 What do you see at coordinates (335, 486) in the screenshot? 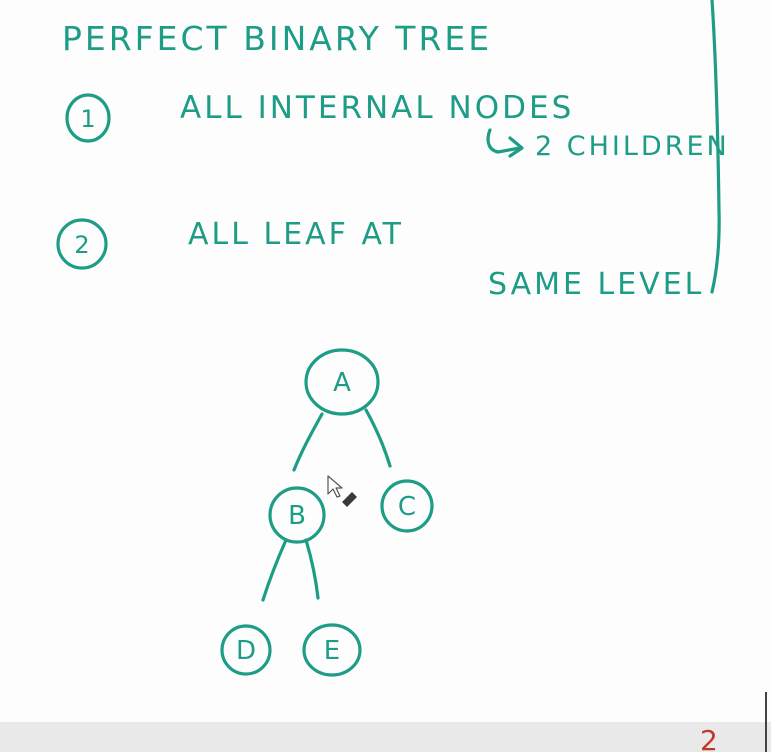
I see `pointer-icon` at bounding box center [335, 486].